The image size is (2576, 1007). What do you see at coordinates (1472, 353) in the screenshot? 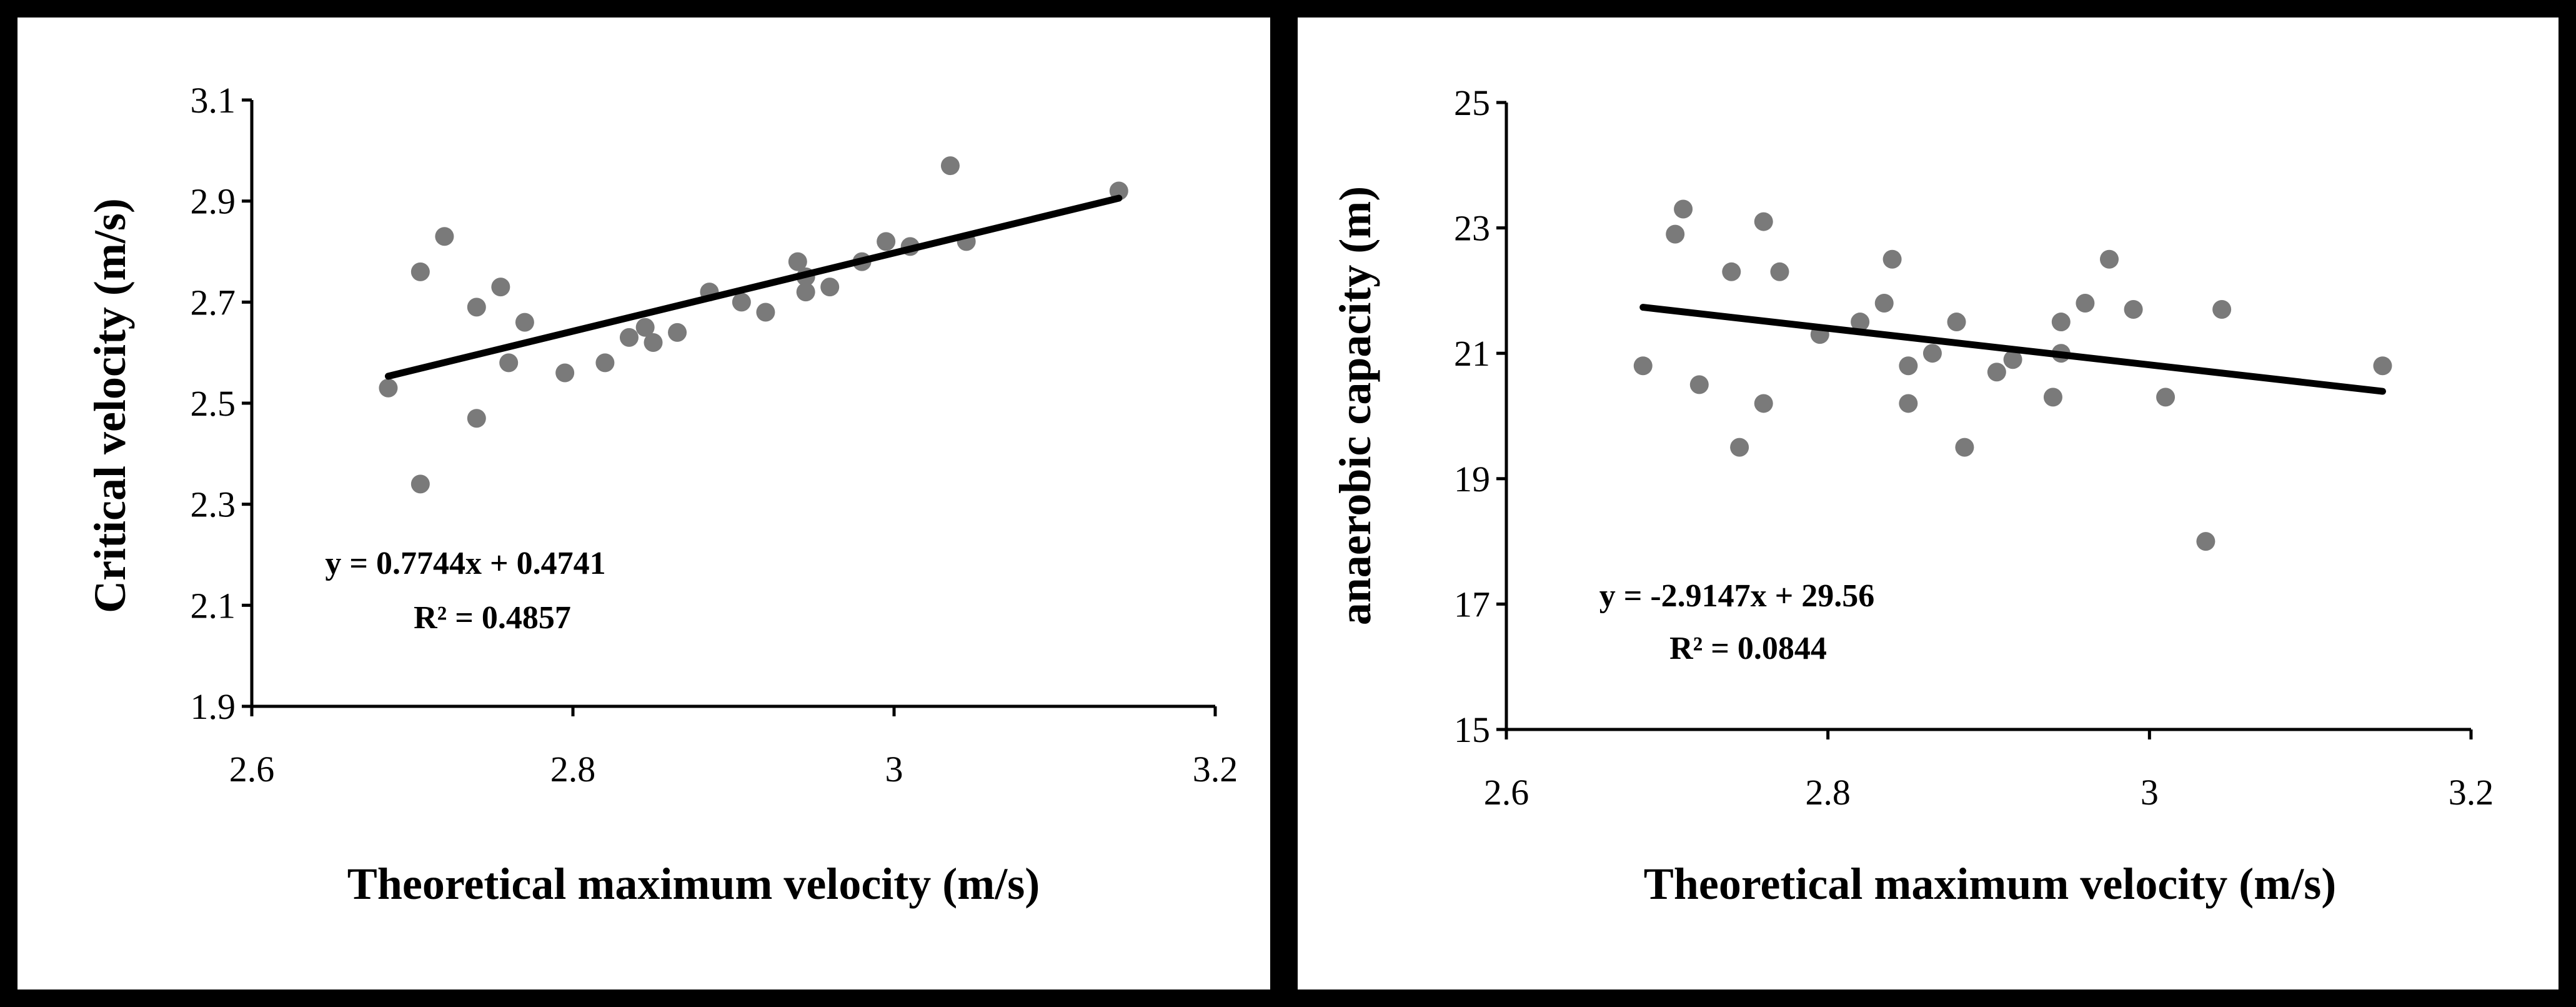
I see `chart-right-ytick-label: 21` at bounding box center [1472, 353].